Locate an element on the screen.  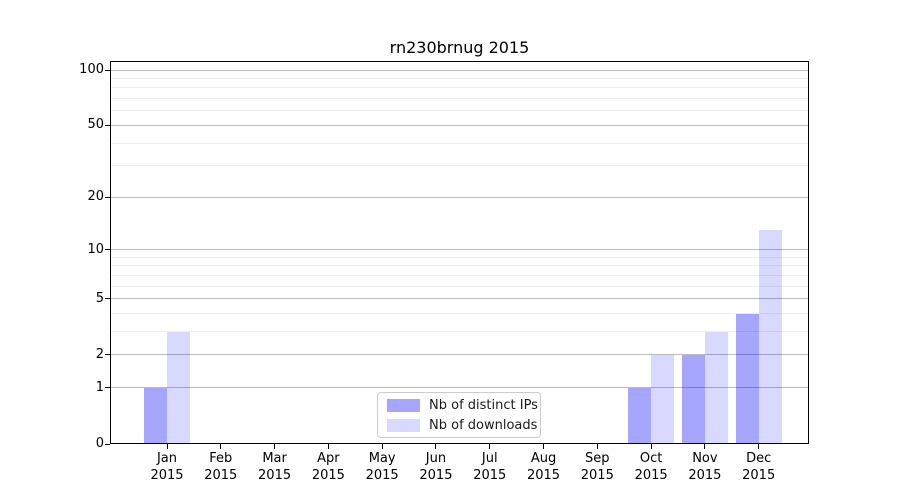
x-tick-label-month: Sep is located at coordinates (597, 458).